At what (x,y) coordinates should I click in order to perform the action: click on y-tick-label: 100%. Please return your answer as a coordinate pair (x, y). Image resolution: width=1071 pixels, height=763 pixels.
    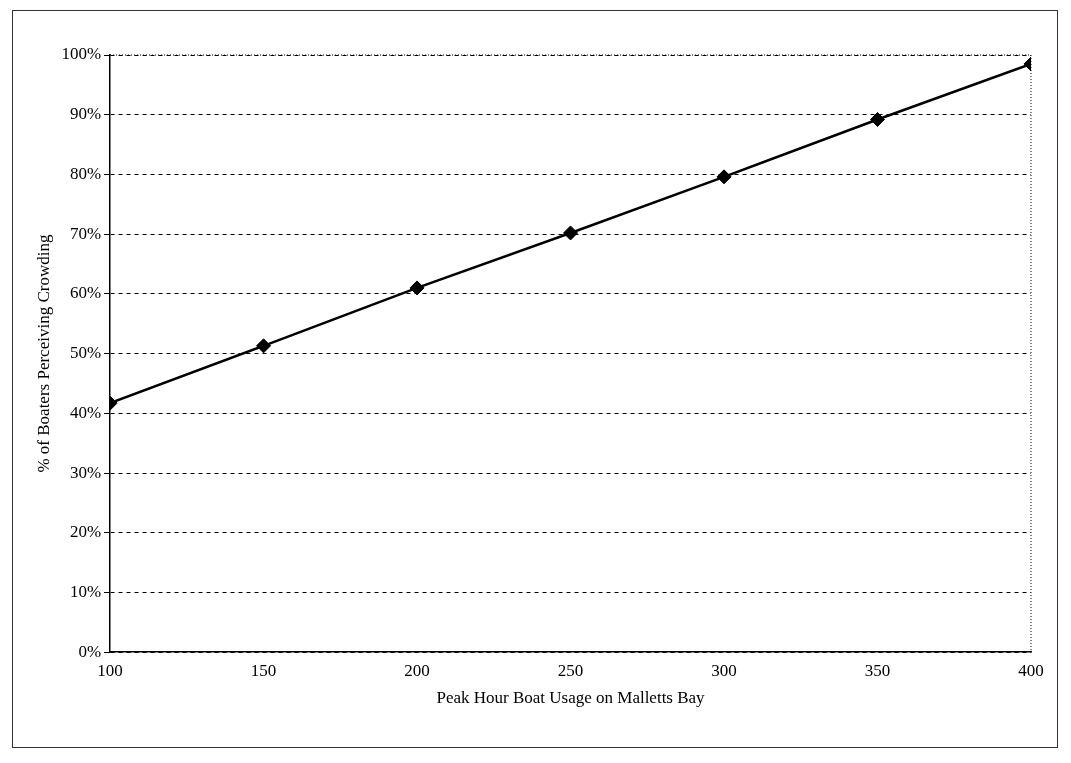
    Looking at the image, I should click on (81, 54).